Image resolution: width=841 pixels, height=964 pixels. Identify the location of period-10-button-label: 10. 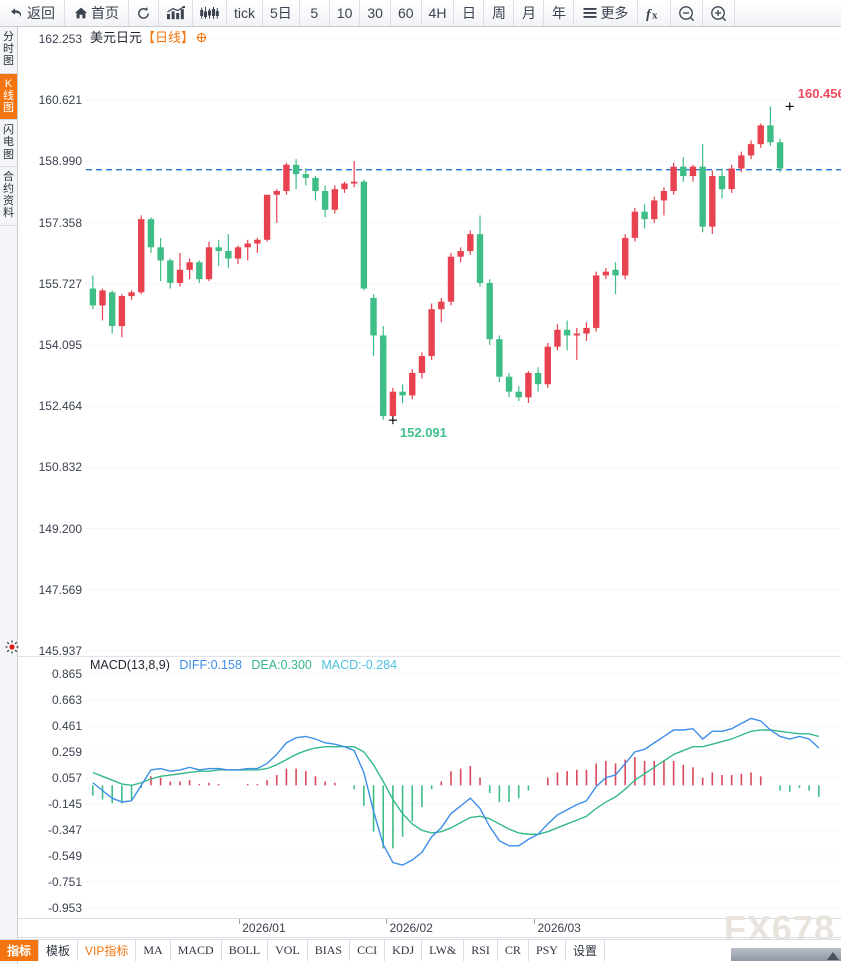
(344, 13).